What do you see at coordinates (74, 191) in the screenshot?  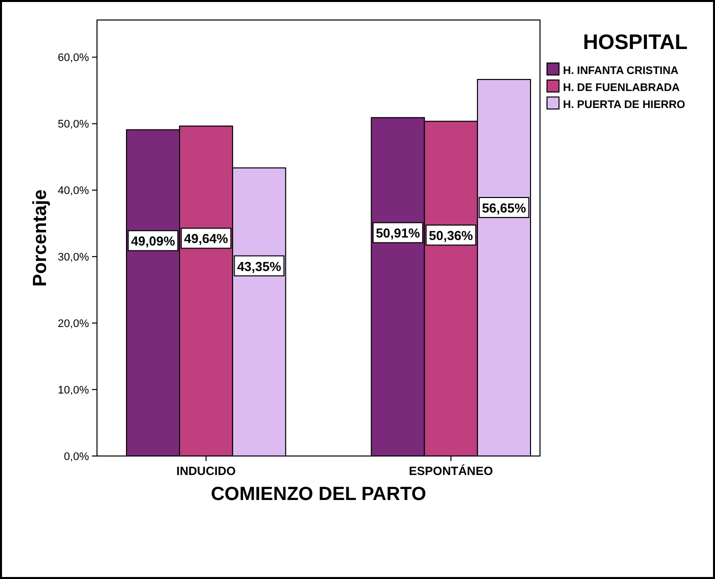 I see `y-tick-label: 40,0%` at bounding box center [74, 191].